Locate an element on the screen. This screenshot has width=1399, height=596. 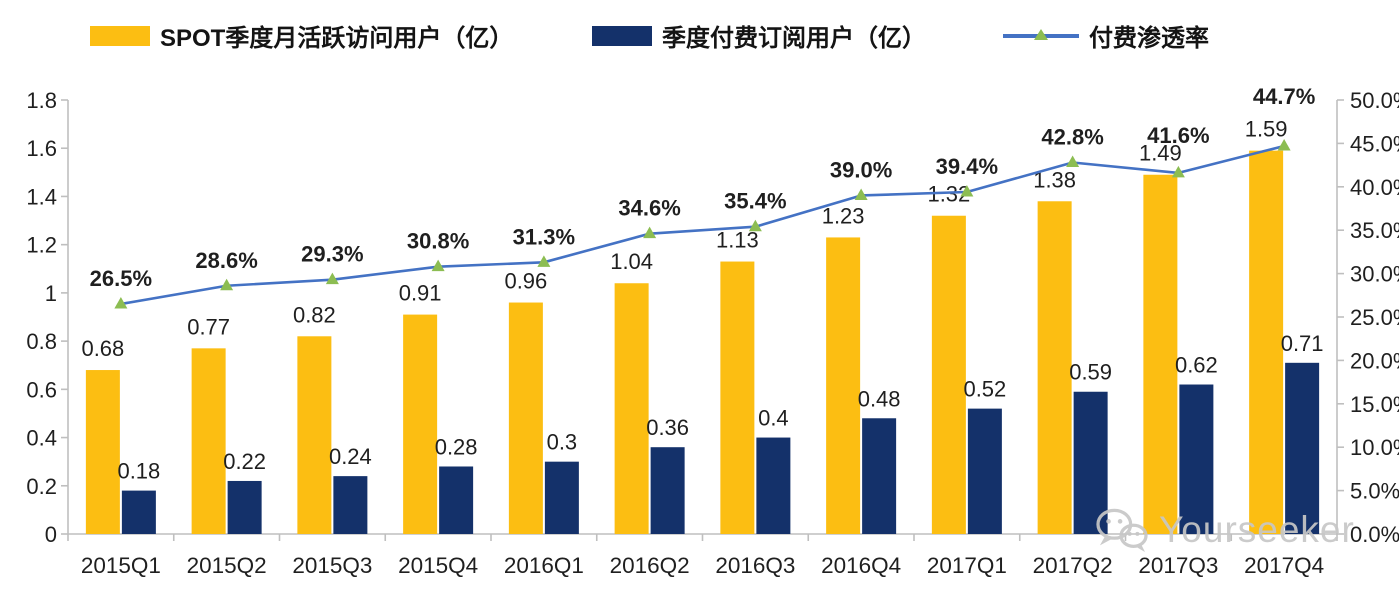
paid-legend-swatch is located at coordinates (622, 35).